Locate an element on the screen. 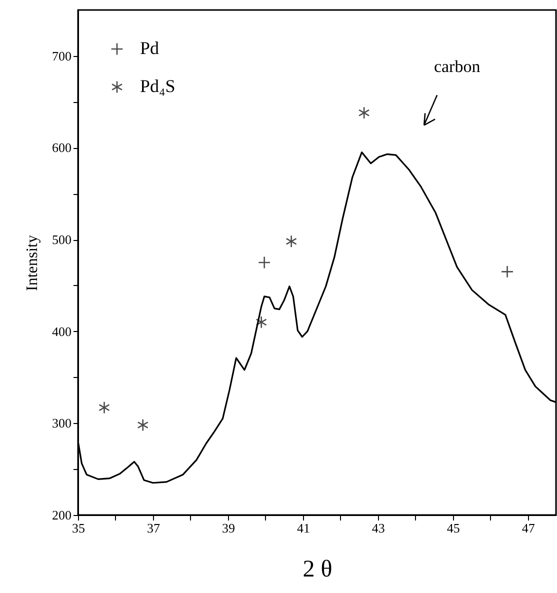 This screenshot has height=593, width=557. x-tick-label: 39 is located at coordinates (228, 528).